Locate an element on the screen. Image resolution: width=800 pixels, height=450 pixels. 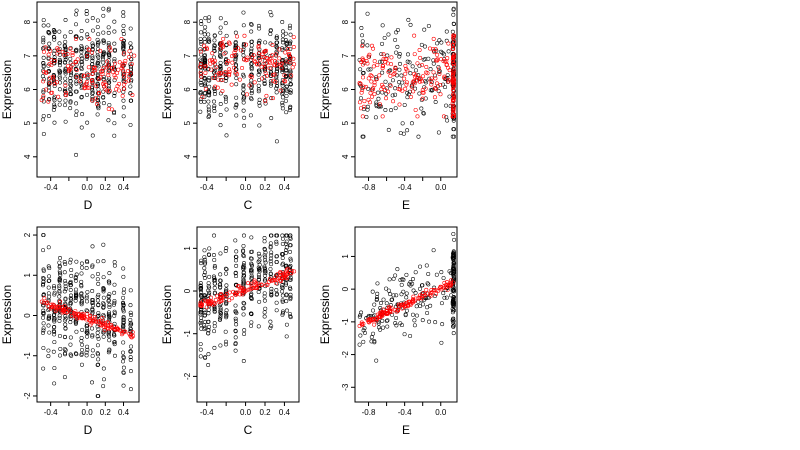
x-axis-label: C is located at coordinates (248, 205).